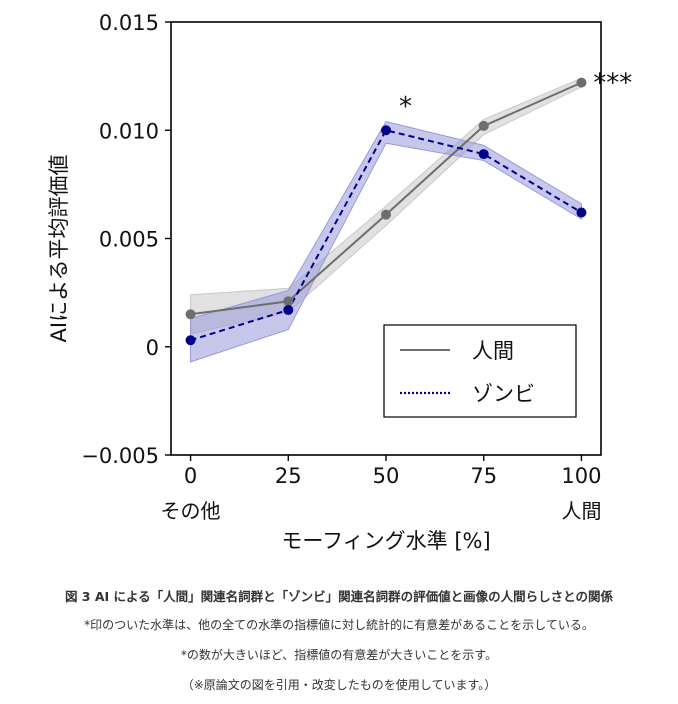 The image size is (678, 704). What do you see at coordinates (59, 249) in the screenshot?
I see `y-axis-label: AIによる平均評価値` at bounding box center [59, 249].